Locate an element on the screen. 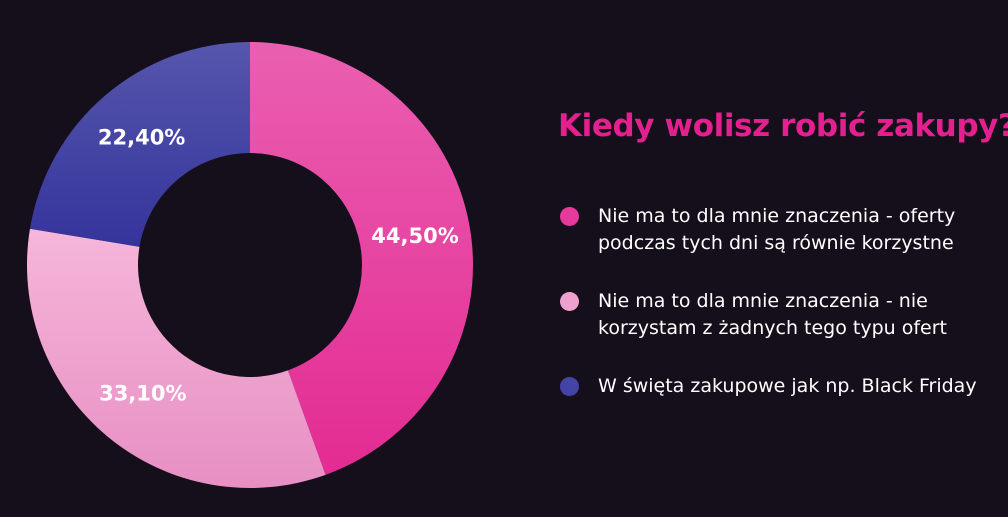 Image resolution: width=1008 pixels, height=517 pixels. data-label-2: 22,40% is located at coordinates (141, 137).